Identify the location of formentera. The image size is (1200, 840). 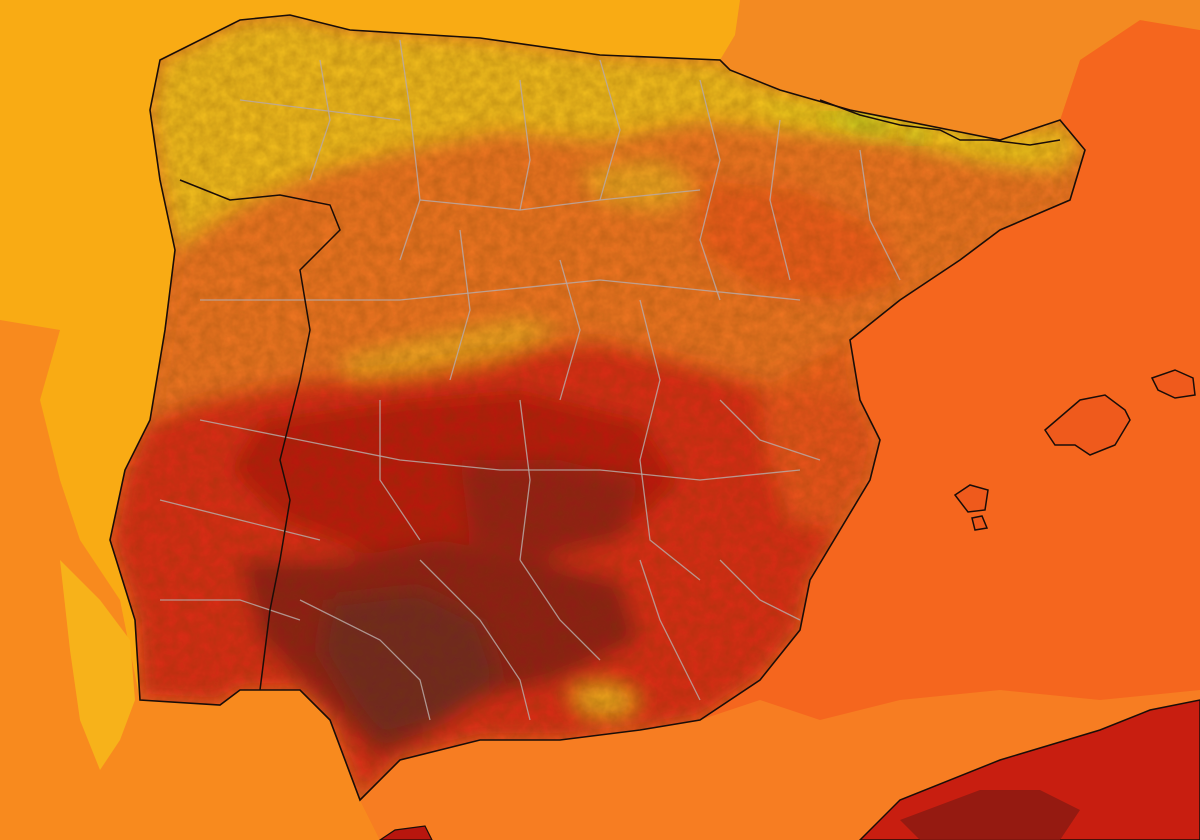
(980, 523).